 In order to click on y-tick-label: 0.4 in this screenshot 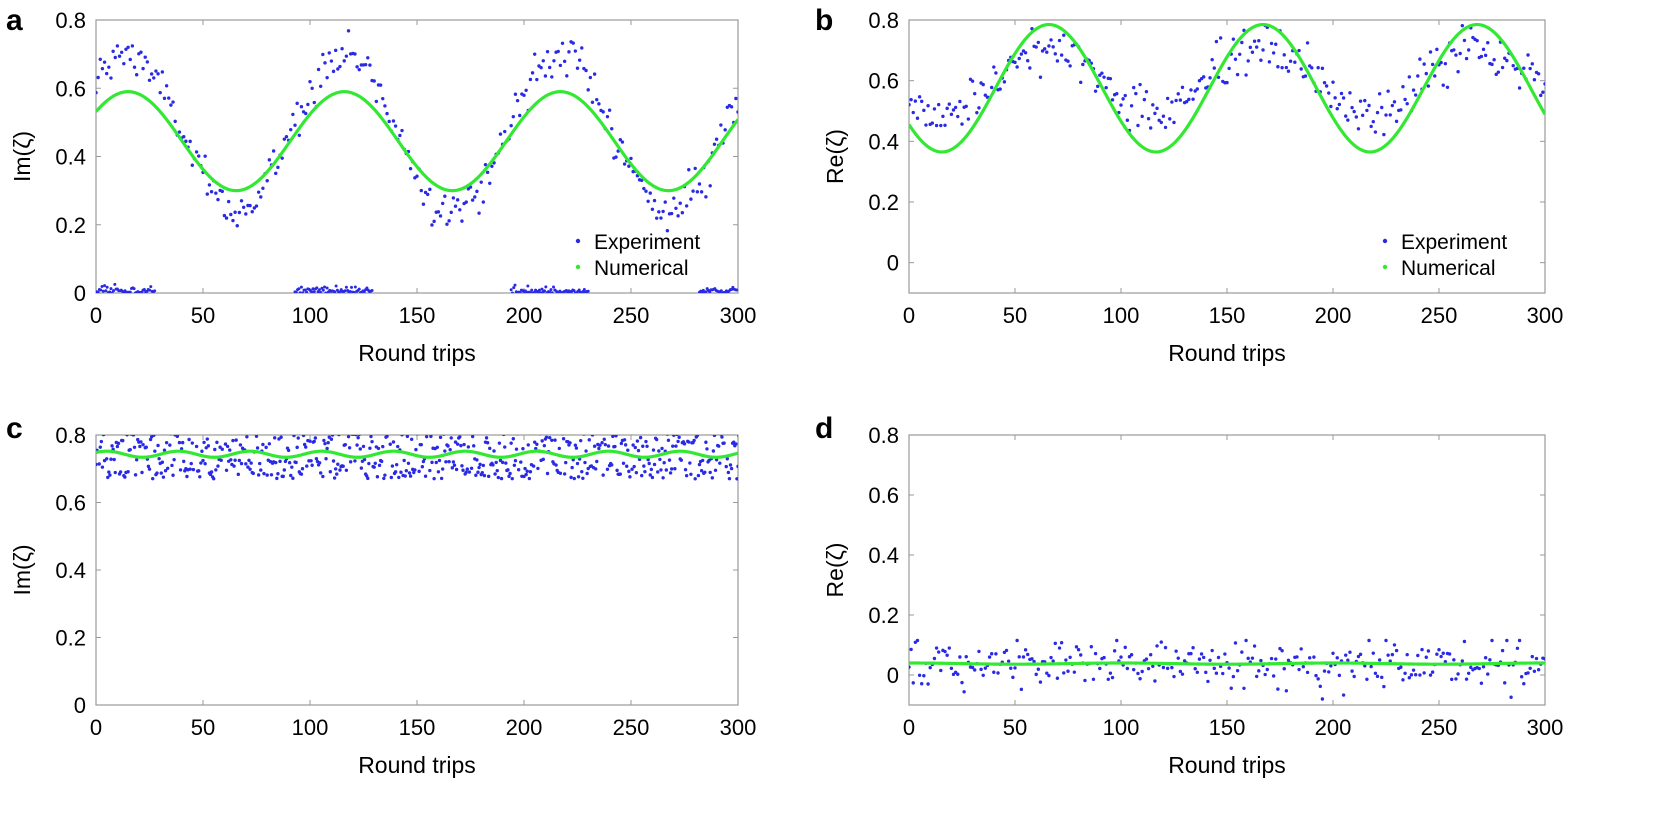, I will do `click(883, 555)`.